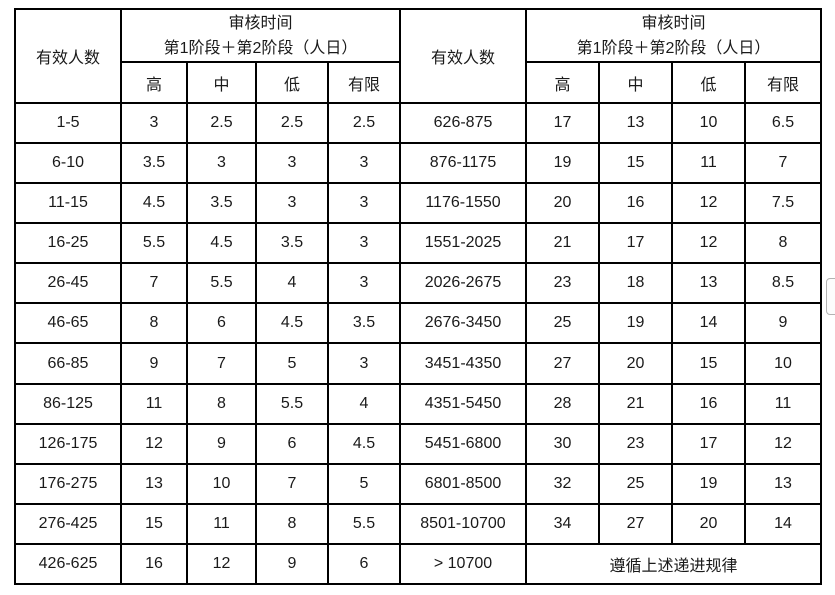 The width and height of the screenshot is (835, 595). I want to click on table-row: 16-25 5.5 4.5 3.5 3 1551-2025 21 17 12 8, so click(418, 243).